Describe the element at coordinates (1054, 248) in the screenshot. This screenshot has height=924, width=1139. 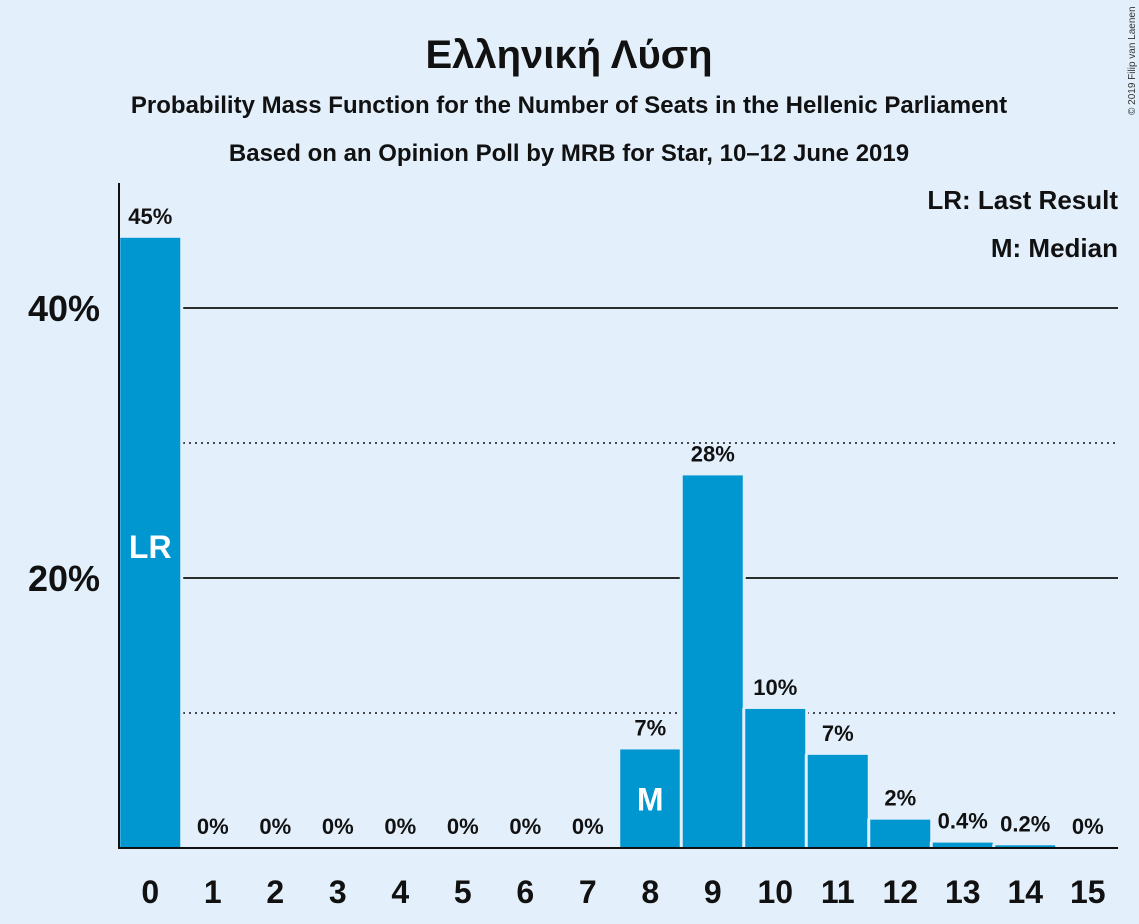
I see `legend-median: M: Median` at that location.